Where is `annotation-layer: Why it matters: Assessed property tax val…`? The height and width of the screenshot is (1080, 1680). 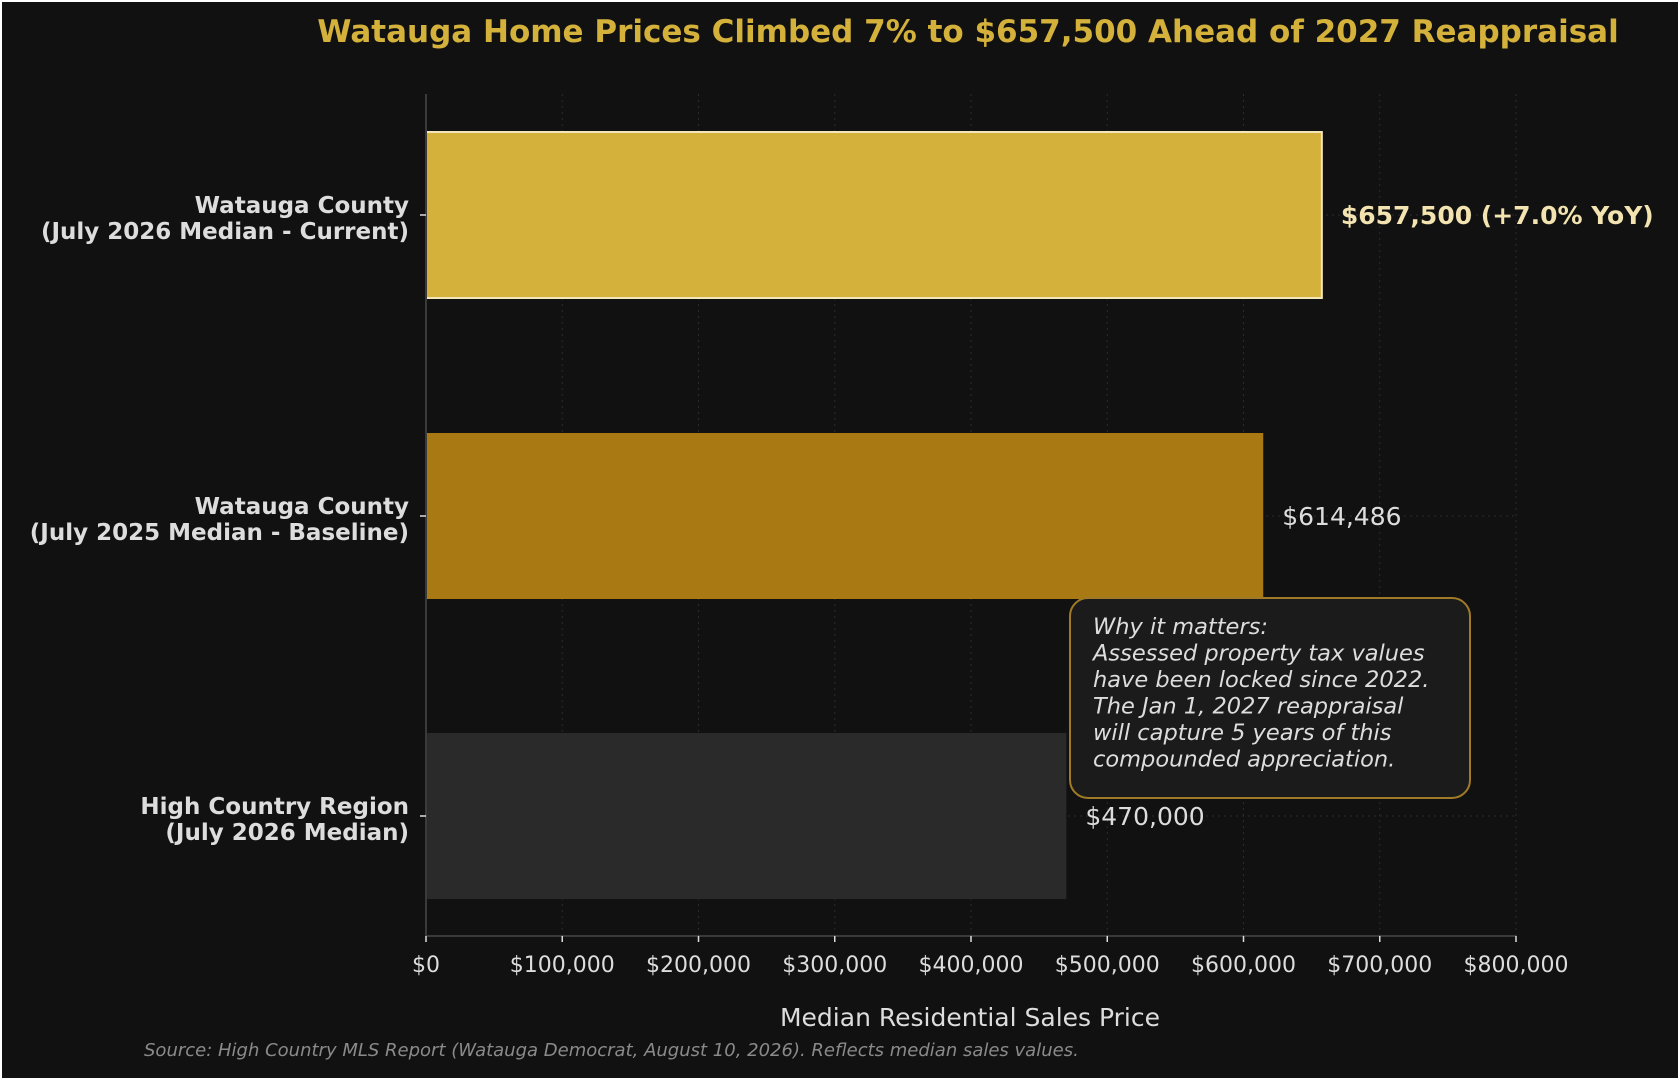
annotation-layer: Why it matters: Assessed property tax val… is located at coordinates (1270, 698).